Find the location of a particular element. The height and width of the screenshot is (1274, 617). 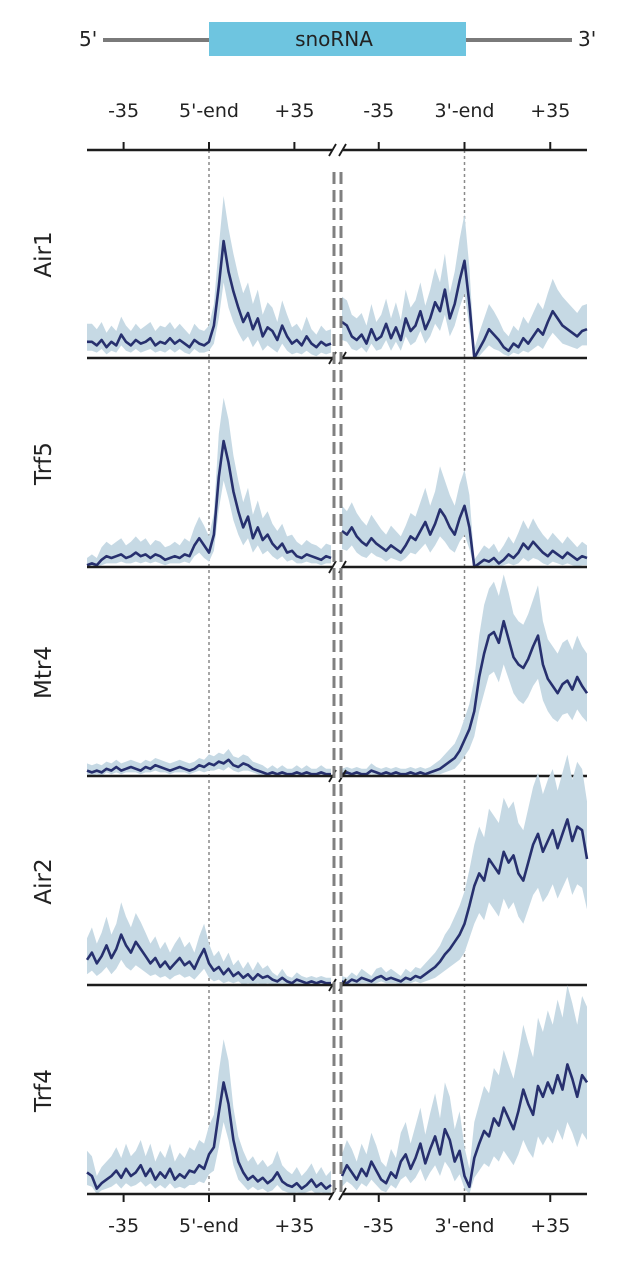

five-prime-label: 5' is located at coordinates (88, 39).